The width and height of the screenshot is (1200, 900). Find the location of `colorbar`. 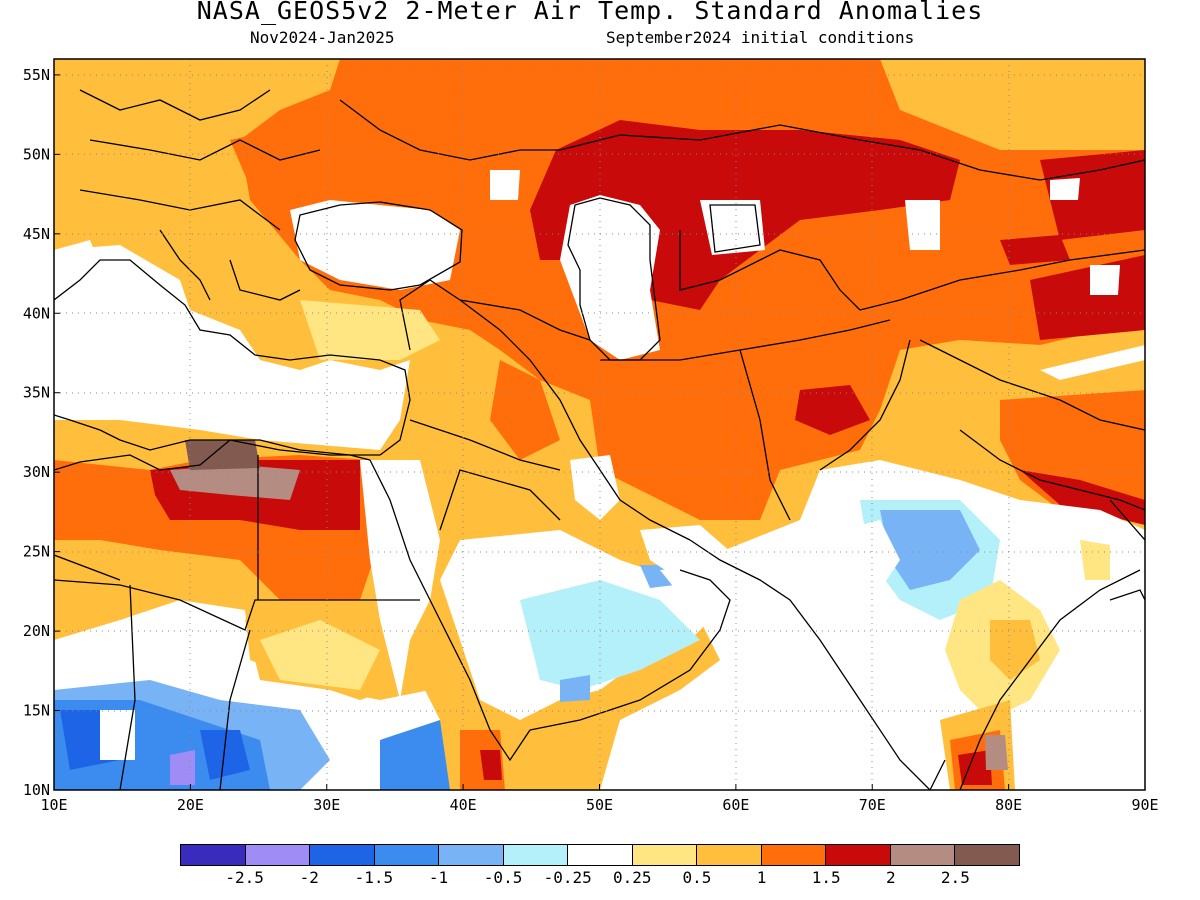

colorbar is located at coordinates (600, 855).